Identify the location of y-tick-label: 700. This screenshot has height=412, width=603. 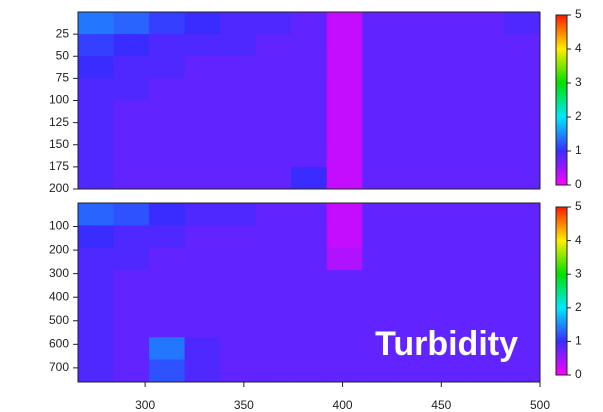
(59, 367).